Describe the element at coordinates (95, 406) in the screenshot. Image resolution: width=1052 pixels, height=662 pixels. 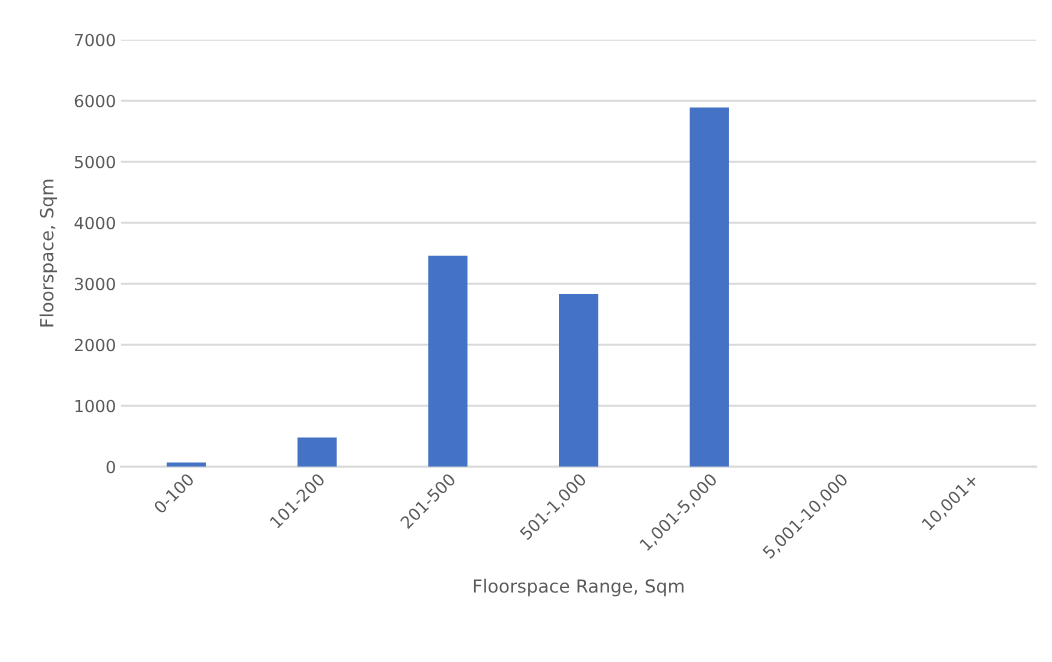
I see `y-tick-label: 1000` at that location.